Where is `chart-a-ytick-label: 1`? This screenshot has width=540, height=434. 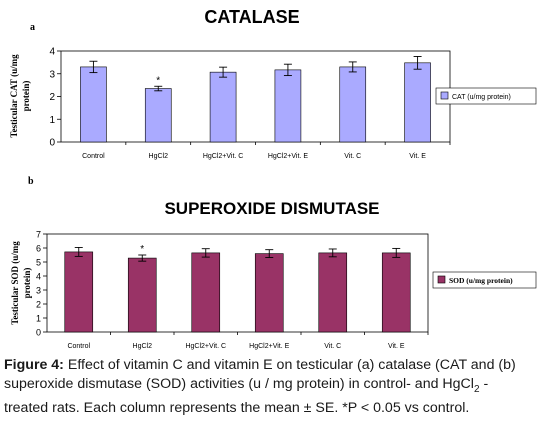 chart-a-ytick-label: 1 is located at coordinates (52, 120).